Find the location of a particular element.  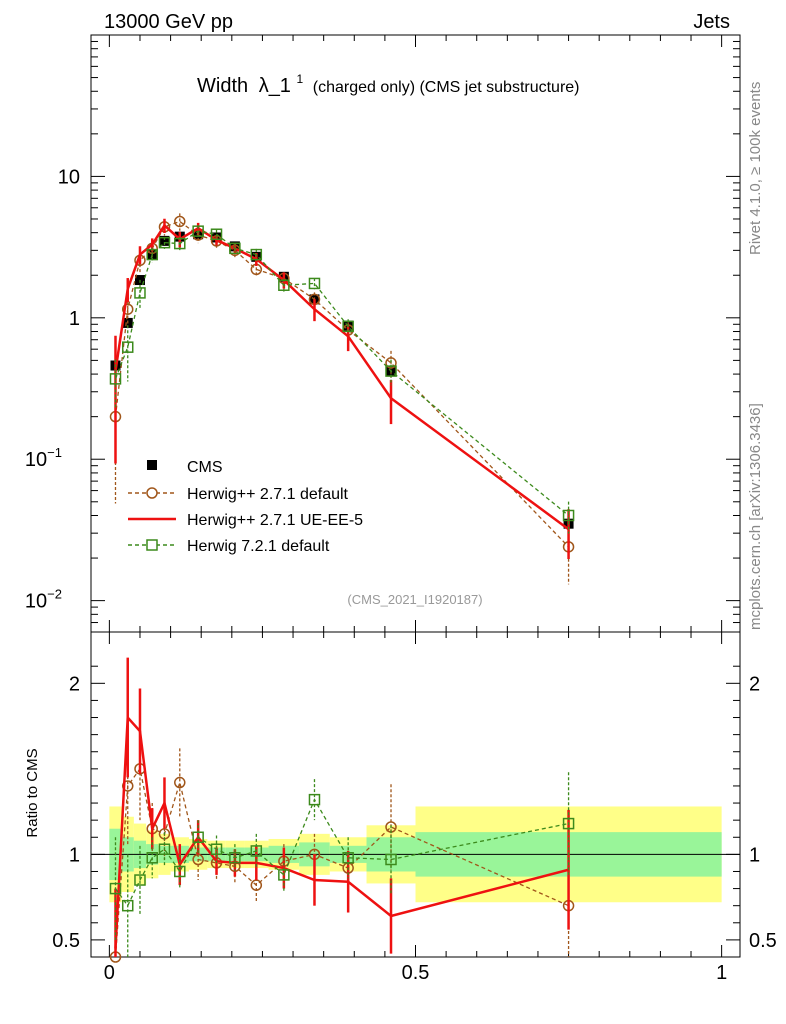

analysis-id: (CMS_2021_I1920187) is located at coordinates (414, 599).